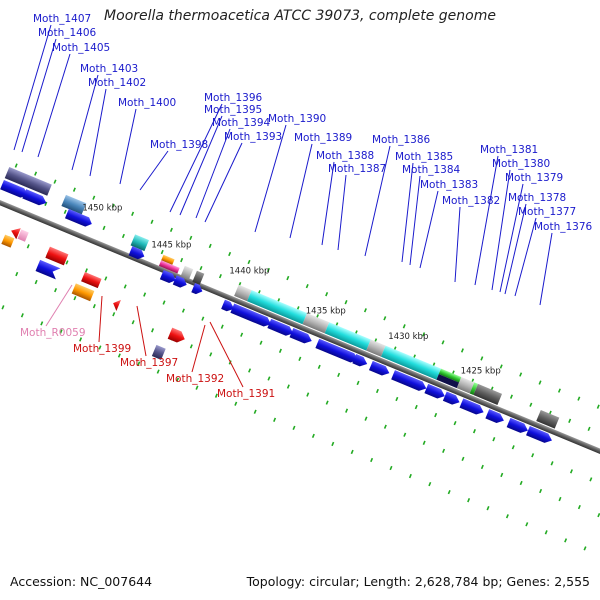 The width and height of the screenshot is (600, 600). Describe the element at coordinates (102, 349) in the screenshot. I see `gene-label: Moth_1399` at that location.